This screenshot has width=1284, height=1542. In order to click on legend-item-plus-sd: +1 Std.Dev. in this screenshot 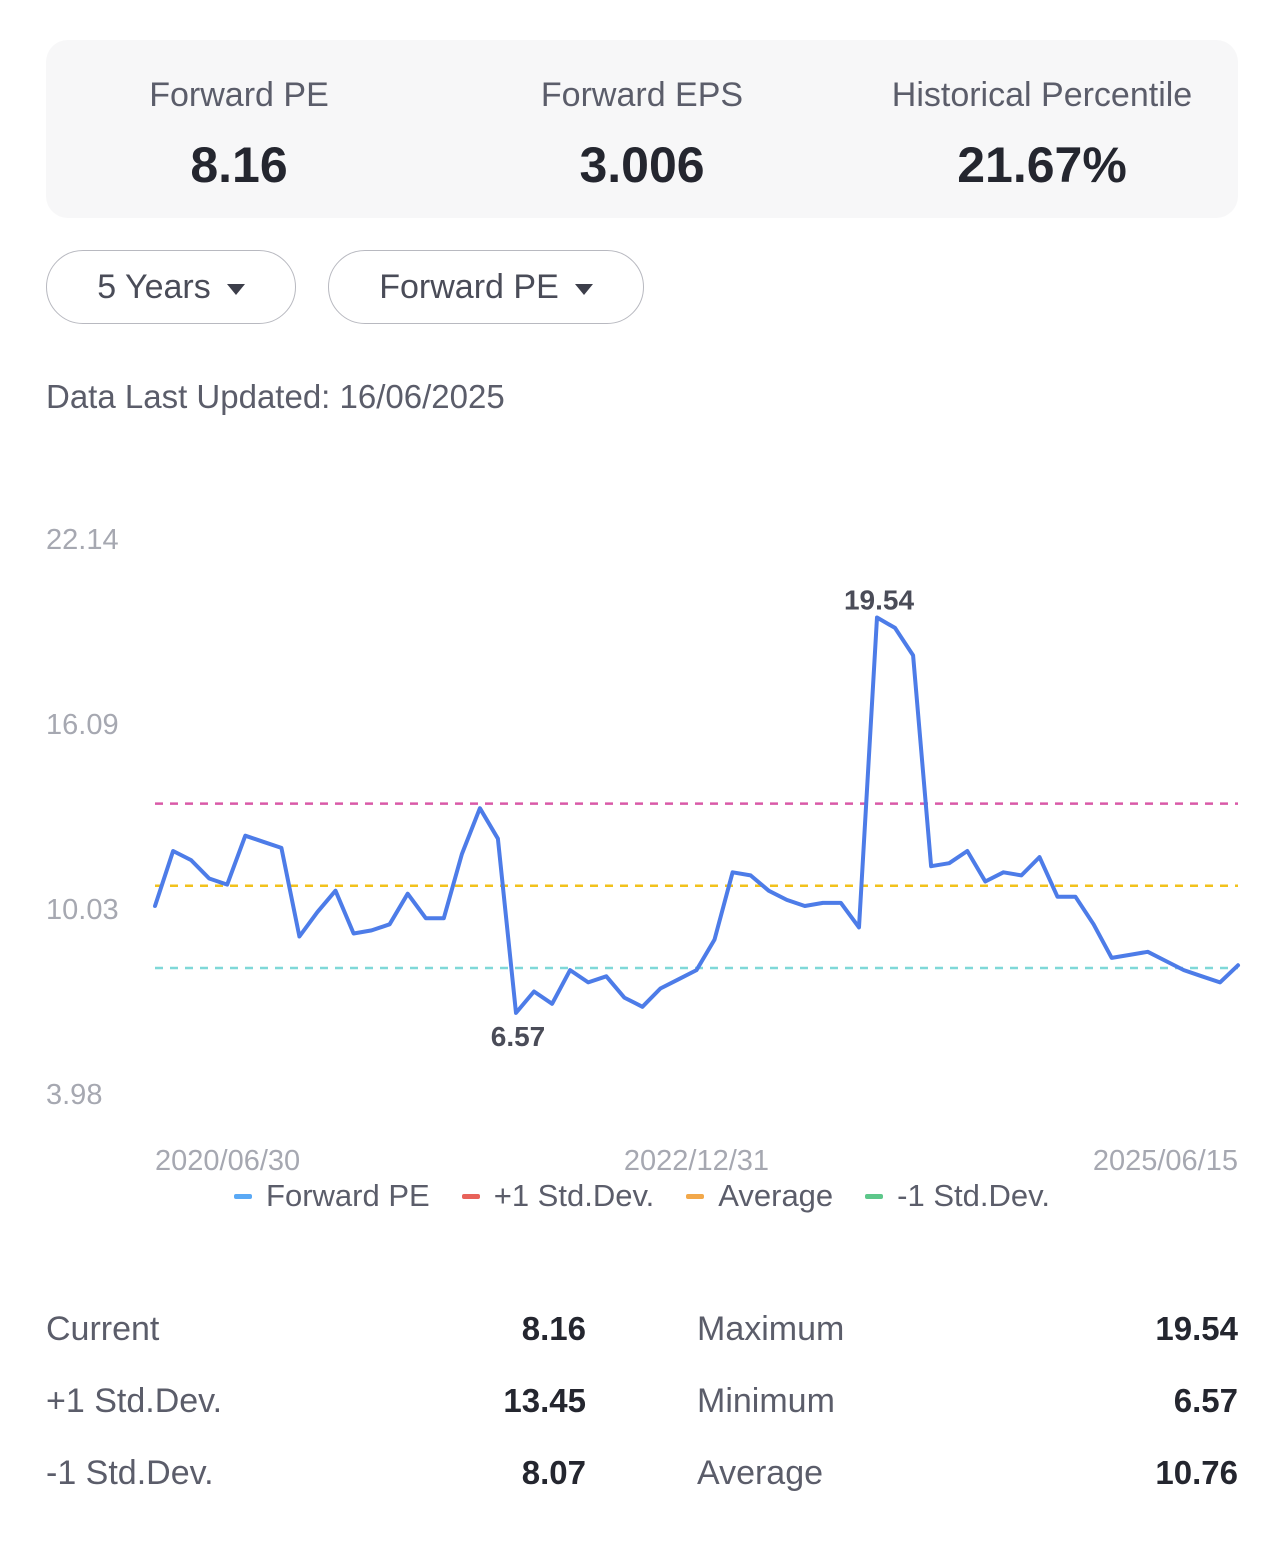, I will do `click(558, 1196)`.